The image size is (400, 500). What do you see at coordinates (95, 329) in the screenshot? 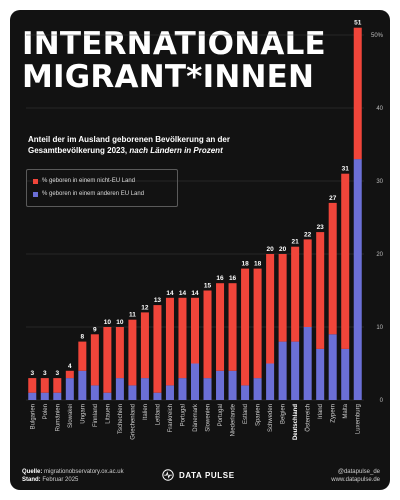
I see `bar-total-label-5: 9` at bounding box center [95, 329].